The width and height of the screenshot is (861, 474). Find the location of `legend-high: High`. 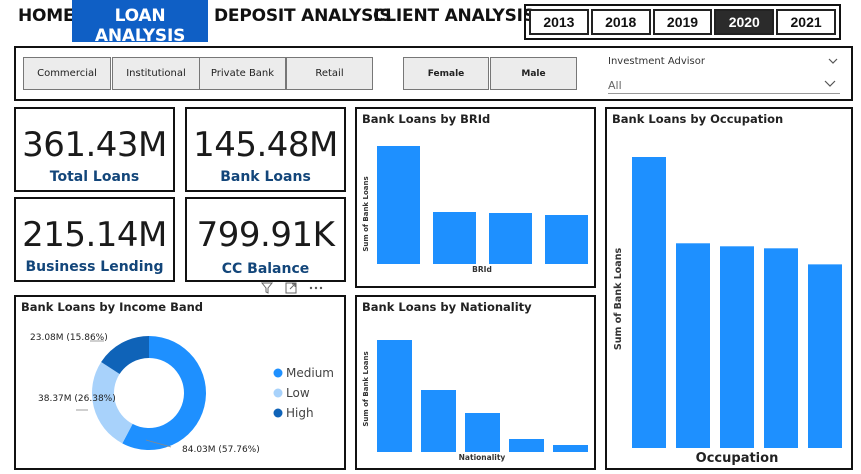

legend-high: High is located at coordinates (300, 413).